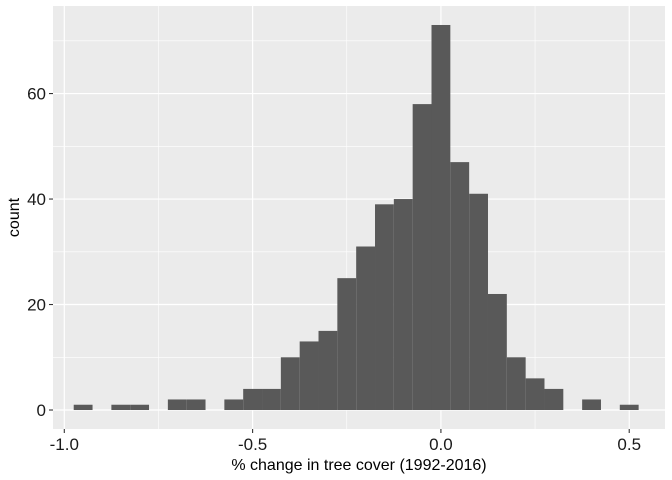 The image size is (672, 480). What do you see at coordinates (41, 410) in the screenshot?
I see `y-tick-label: 0` at bounding box center [41, 410].